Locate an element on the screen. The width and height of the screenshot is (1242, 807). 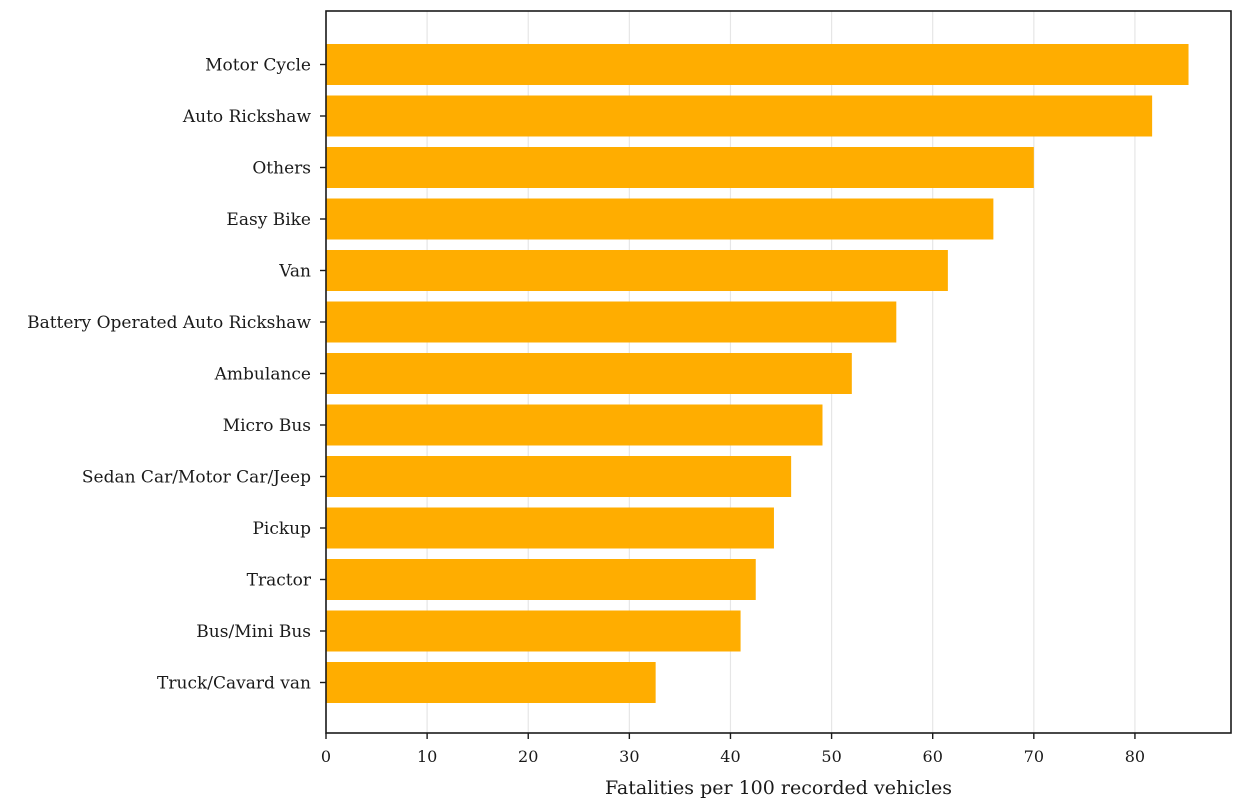
x-tick-label: 80 is located at coordinates (1135, 756).